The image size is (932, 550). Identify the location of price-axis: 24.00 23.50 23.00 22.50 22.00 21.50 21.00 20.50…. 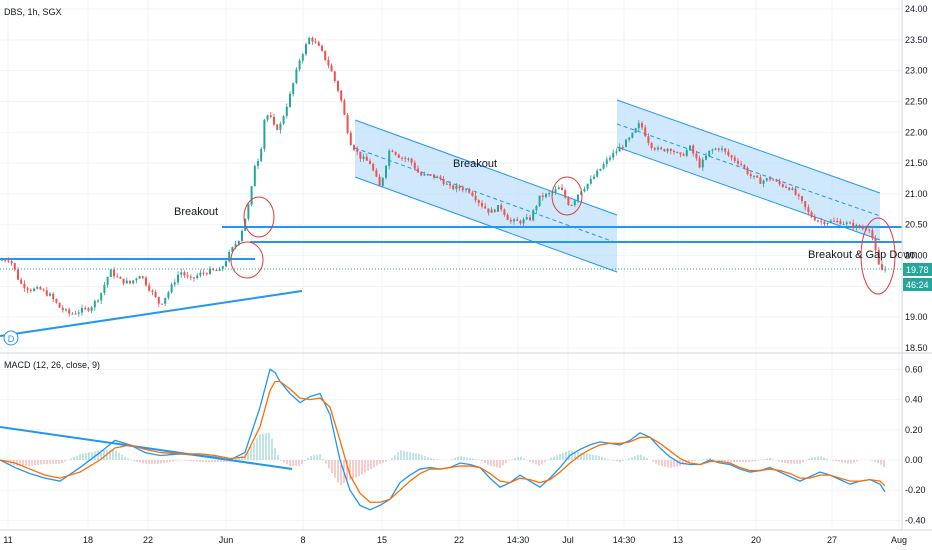
(916, 178).